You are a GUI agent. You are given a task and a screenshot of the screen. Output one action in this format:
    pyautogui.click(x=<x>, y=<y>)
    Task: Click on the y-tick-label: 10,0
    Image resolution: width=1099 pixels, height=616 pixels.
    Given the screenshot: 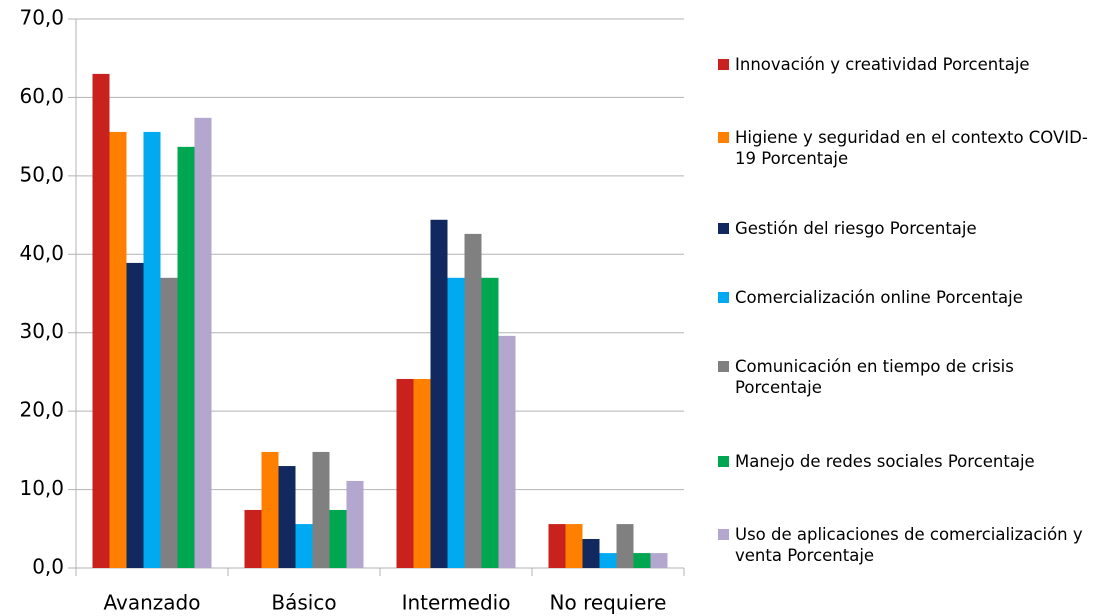 What is the action you would take?
    pyautogui.click(x=41, y=488)
    